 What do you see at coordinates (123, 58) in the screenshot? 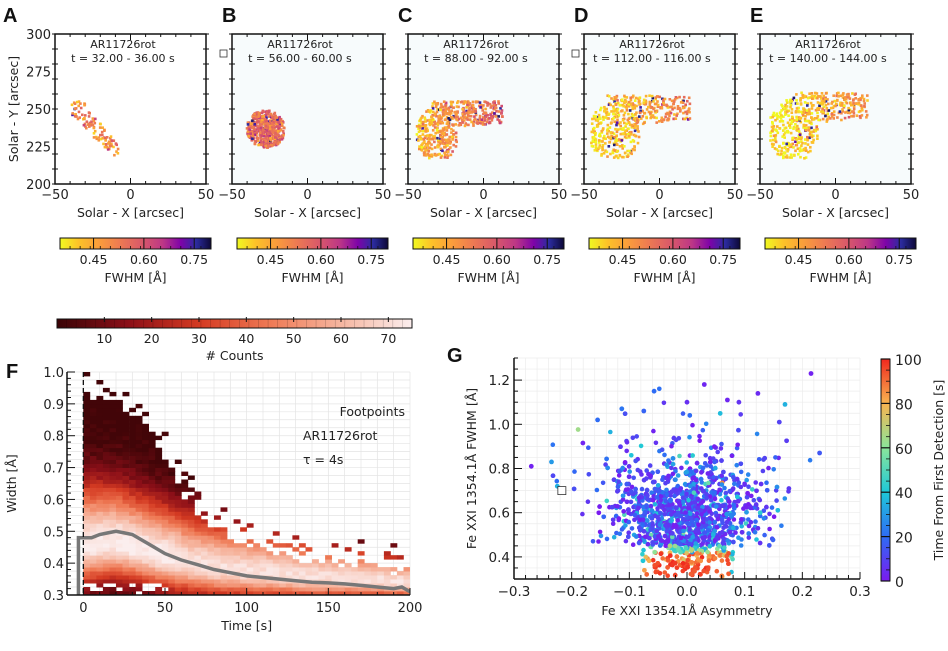
I see `time-window-label: t = 32.00 - 36.00 s` at bounding box center [123, 58].